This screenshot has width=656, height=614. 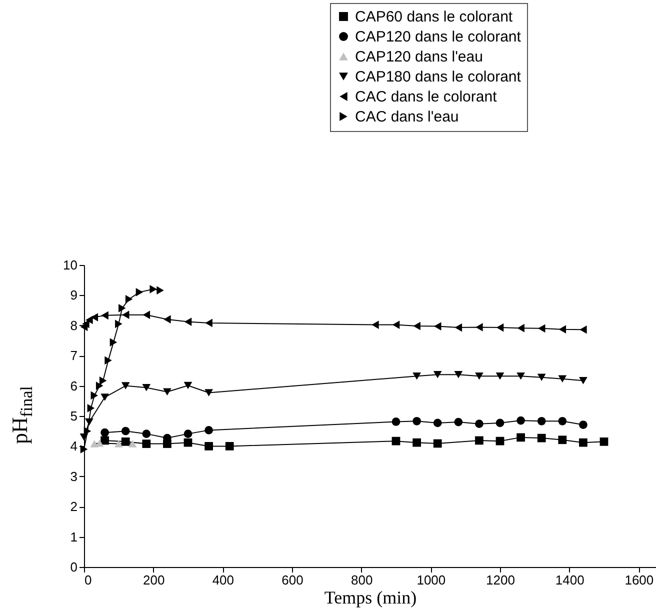 What do you see at coordinates (426, 97) in the screenshot?
I see `legend-label: CAC dans le colorant` at bounding box center [426, 97].